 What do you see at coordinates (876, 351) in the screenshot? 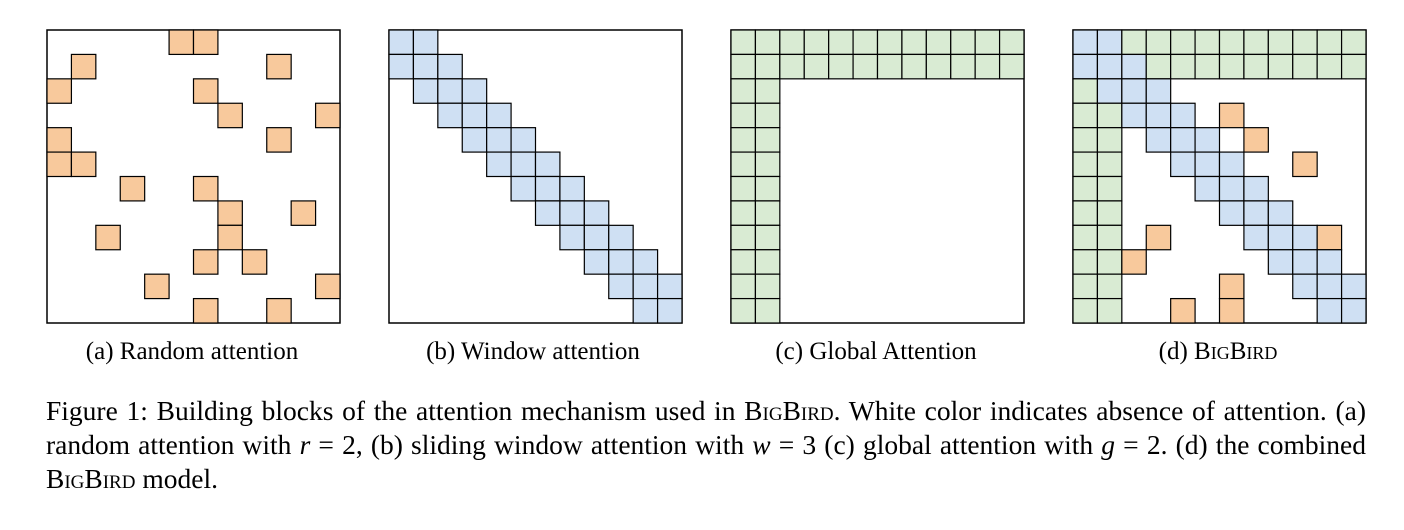
I see `global-attention-label: (c) Global Attention` at bounding box center [876, 351].